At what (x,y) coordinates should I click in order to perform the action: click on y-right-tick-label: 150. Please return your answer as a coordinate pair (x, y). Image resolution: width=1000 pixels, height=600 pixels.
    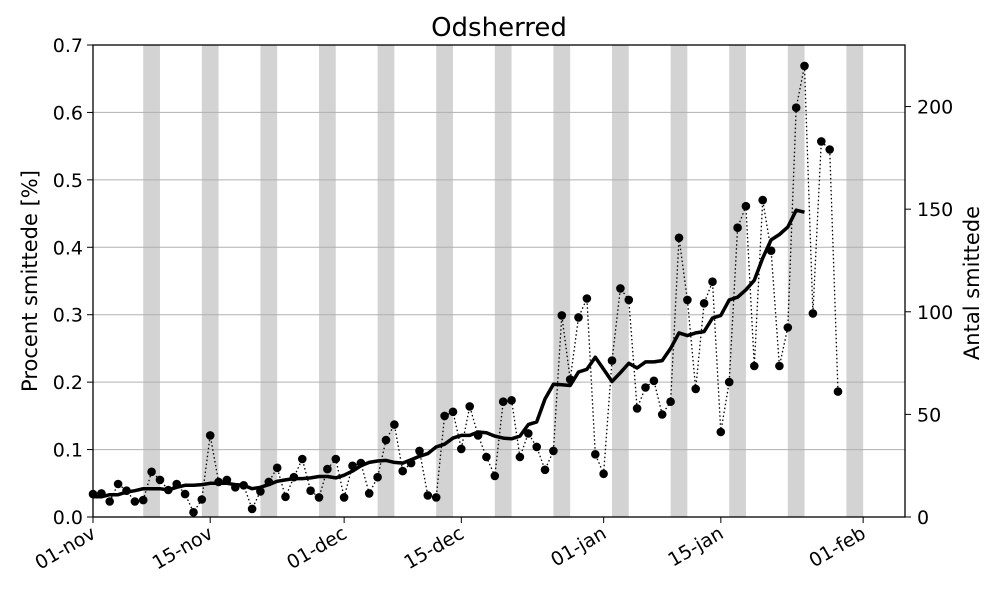
    Looking at the image, I should click on (935, 210).